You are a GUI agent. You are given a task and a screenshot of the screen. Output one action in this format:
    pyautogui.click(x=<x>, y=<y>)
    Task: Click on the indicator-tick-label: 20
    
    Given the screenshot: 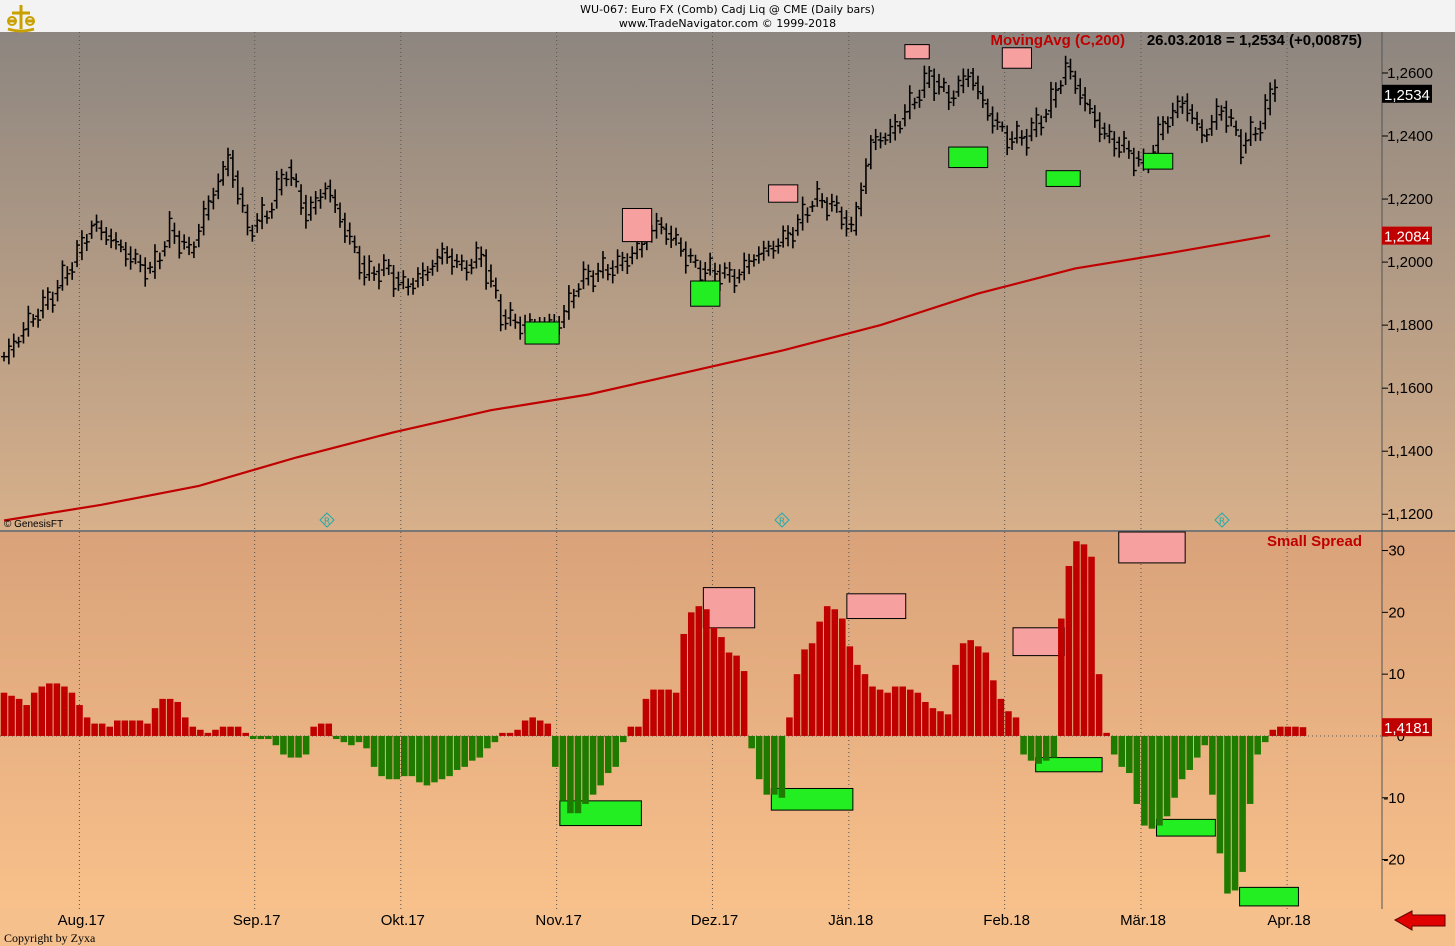 What is the action you would take?
    pyautogui.click(x=1396, y=612)
    